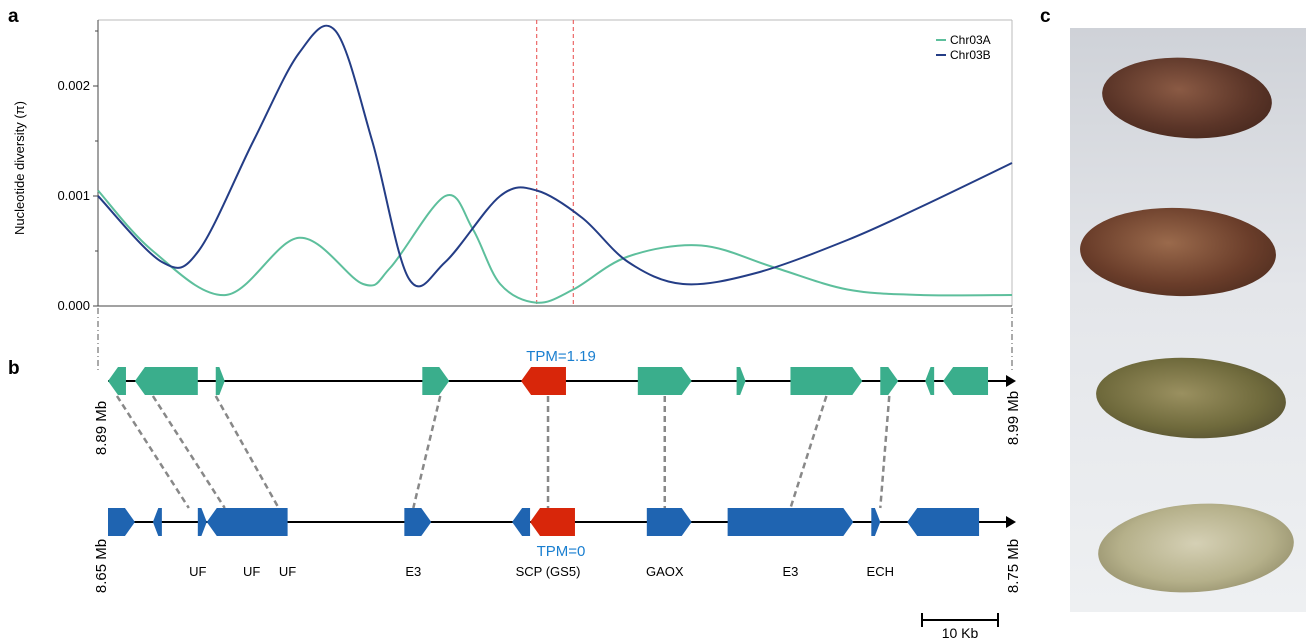  What do you see at coordinates (13, 16) in the screenshot?
I see `panel-a-letter: a` at bounding box center [13, 16].